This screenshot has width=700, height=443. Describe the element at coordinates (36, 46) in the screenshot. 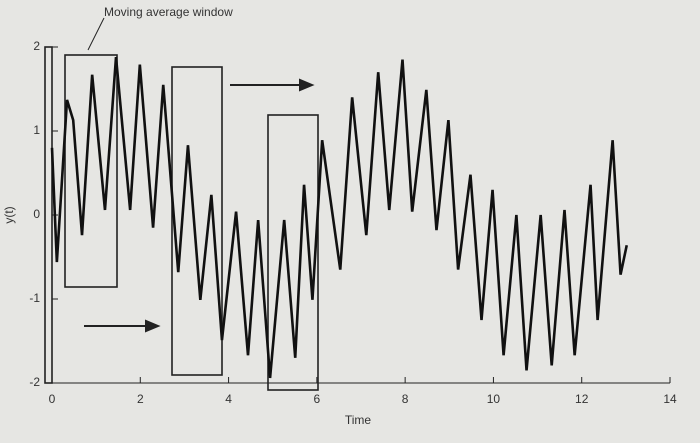

I see `y-tick-label: 2` at that location.